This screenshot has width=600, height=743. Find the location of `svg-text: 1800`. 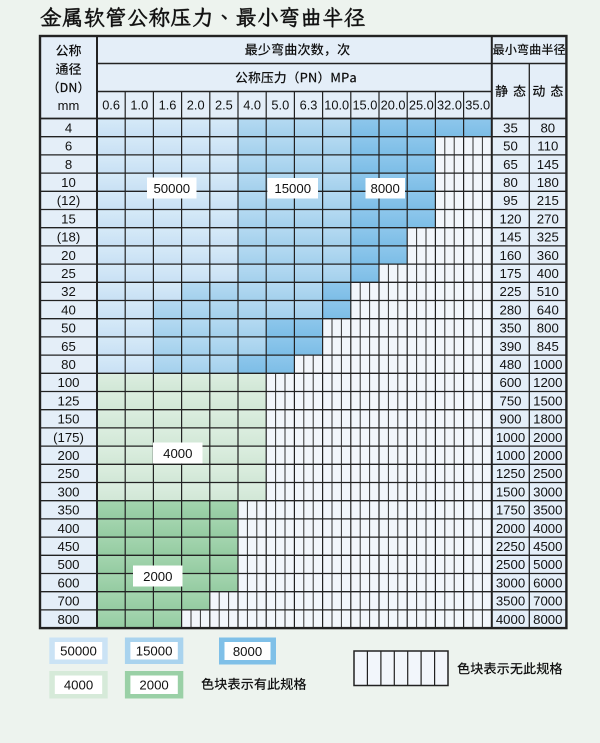

svg-text: 1800 is located at coordinates (547, 419).